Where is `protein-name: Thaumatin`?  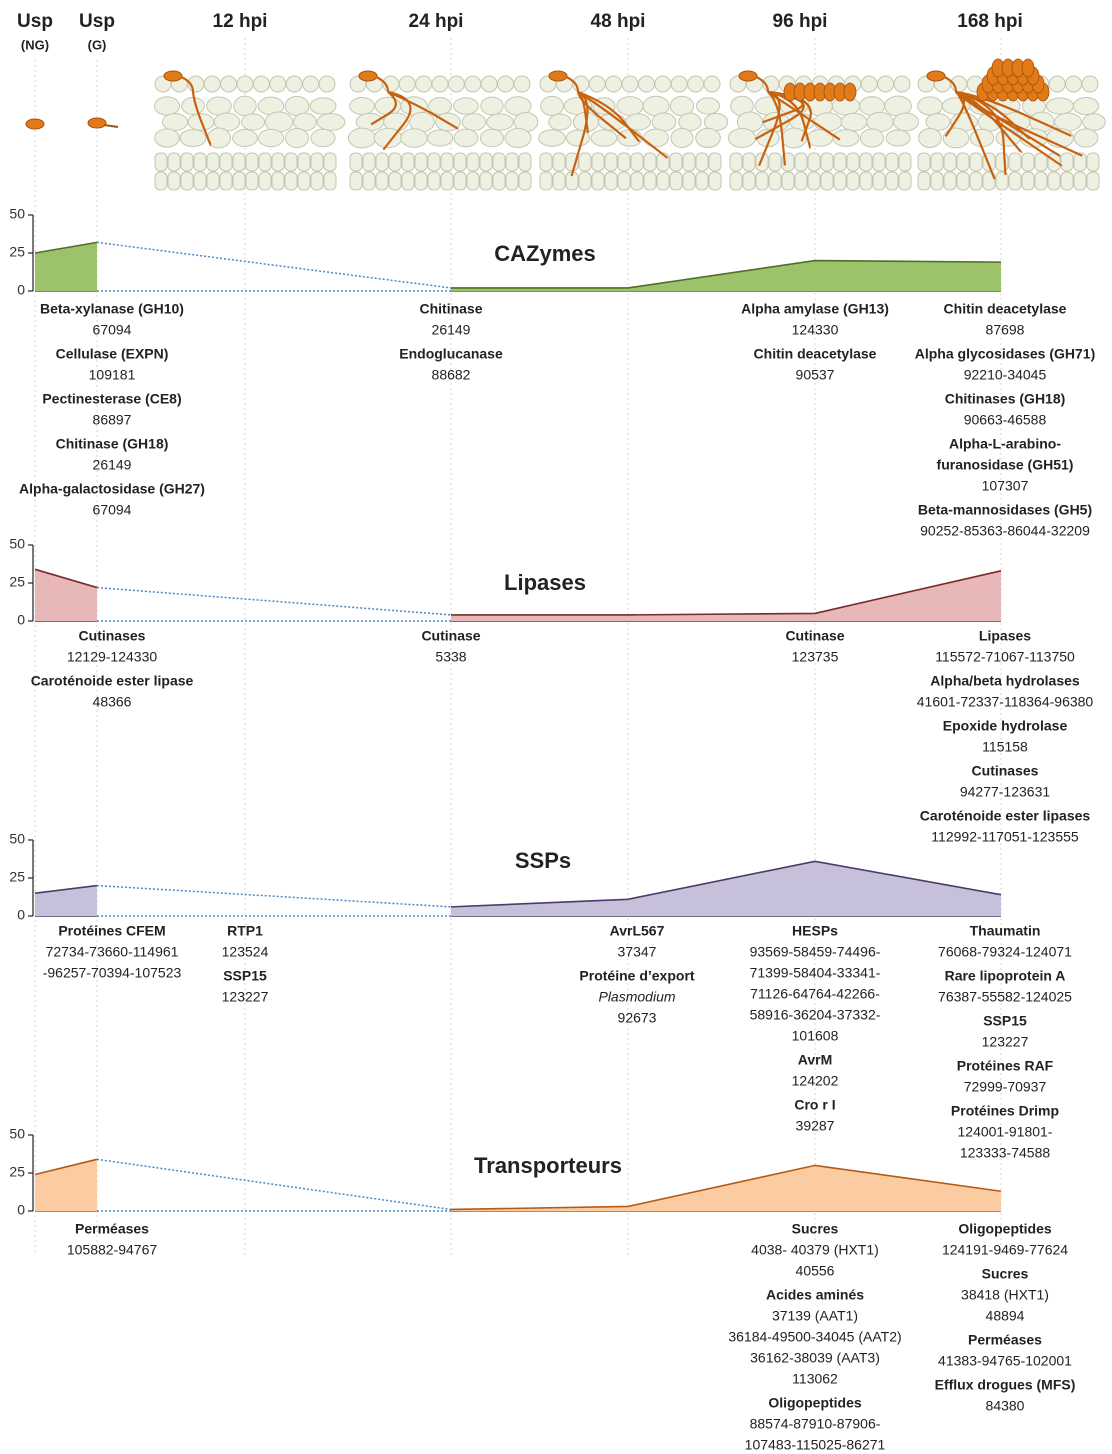
protein-name: Thaumatin is located at coordinates (1005, 931).